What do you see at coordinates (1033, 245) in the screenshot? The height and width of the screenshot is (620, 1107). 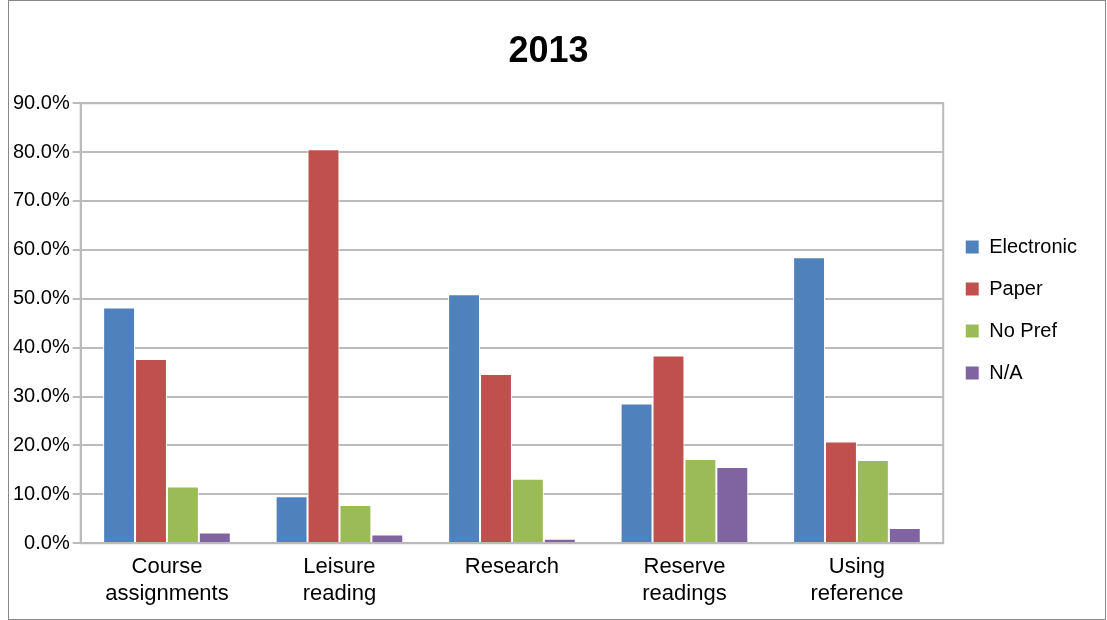 I see `legend-label: Electronic` at bounding box center [1033, 245].